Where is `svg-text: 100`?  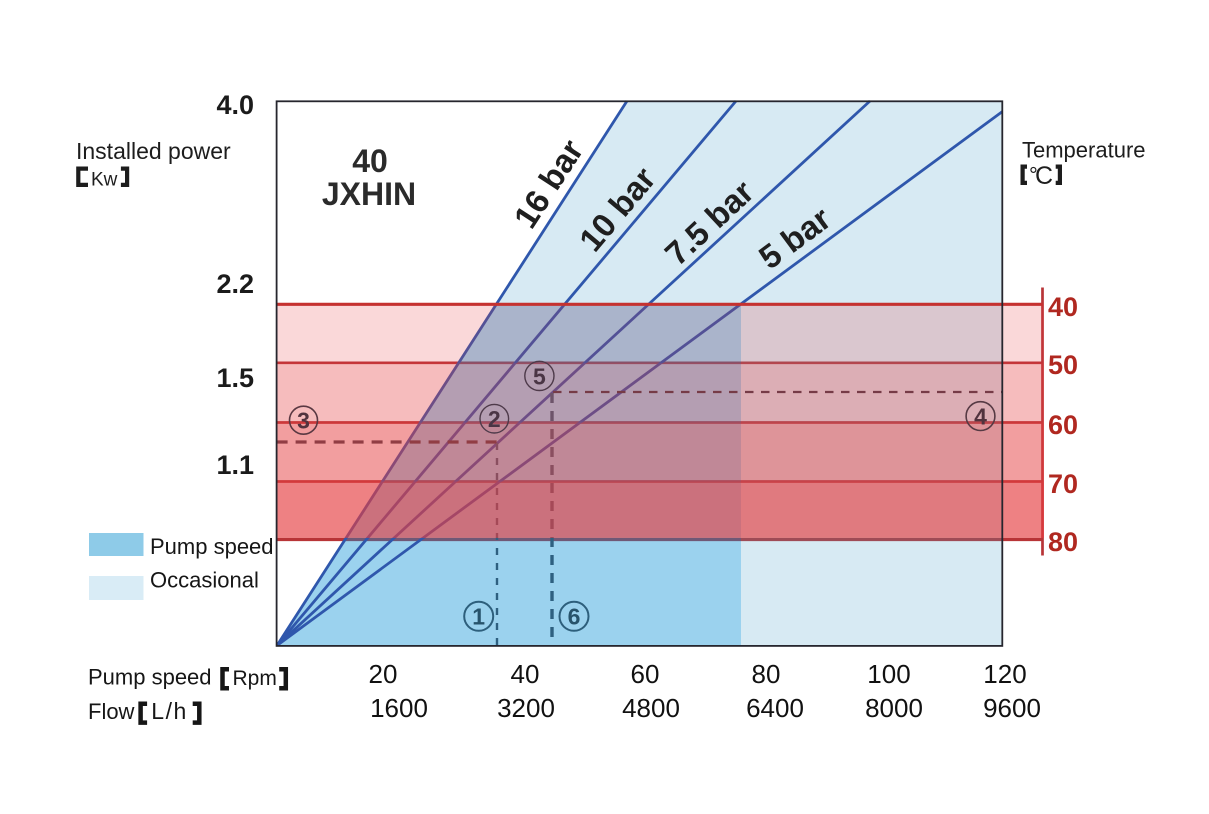
svg-text: 100 is located at coordinates (888, 674).